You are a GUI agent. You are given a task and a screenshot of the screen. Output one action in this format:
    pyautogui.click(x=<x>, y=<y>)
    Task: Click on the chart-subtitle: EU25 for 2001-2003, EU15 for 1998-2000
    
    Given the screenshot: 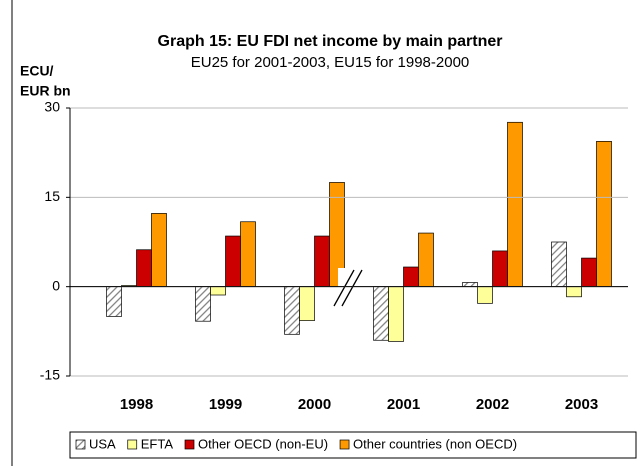 What is the action you would take?
    pyautogui.click(x=330, y=62)
    